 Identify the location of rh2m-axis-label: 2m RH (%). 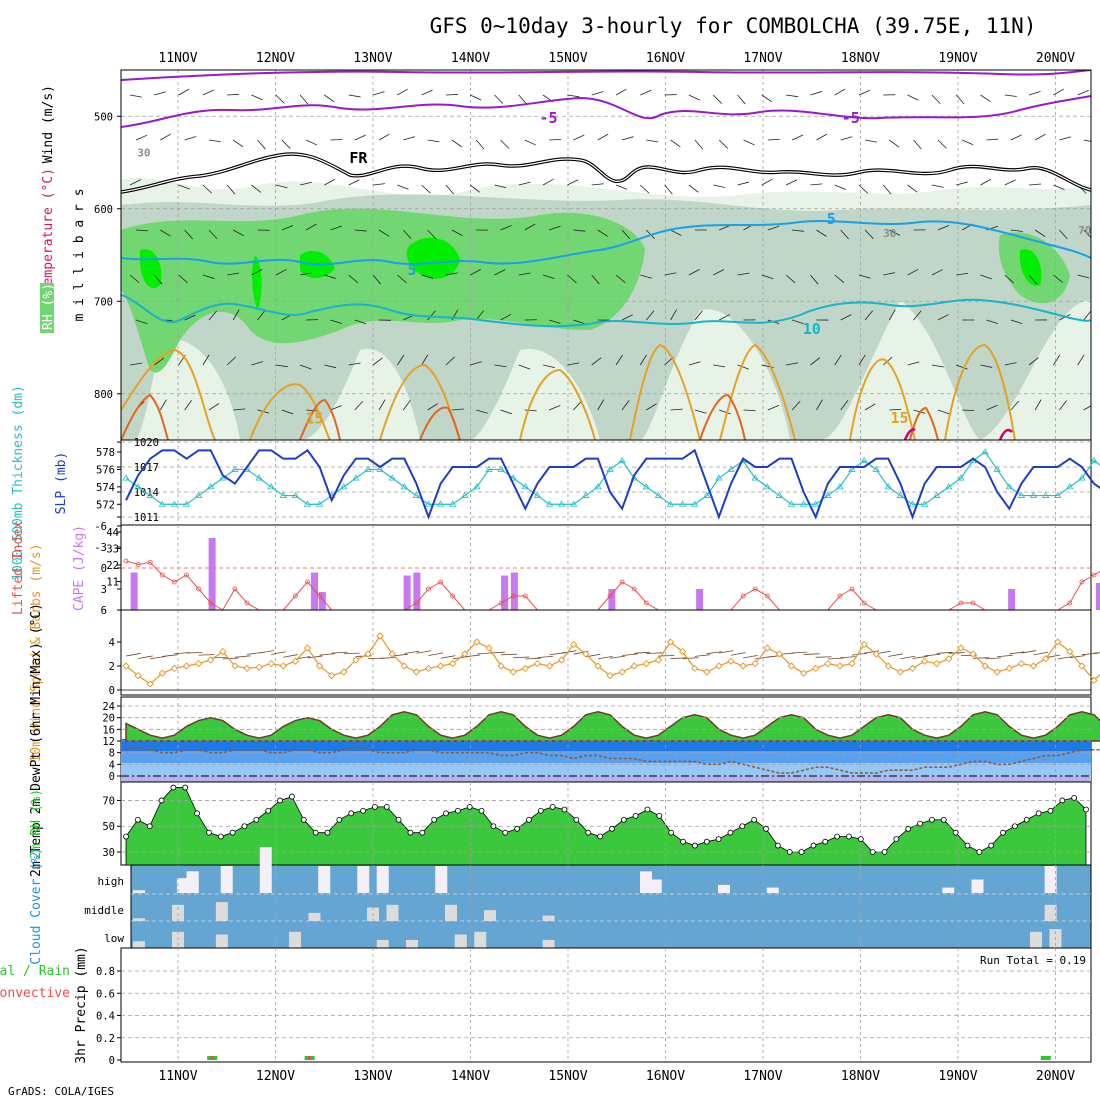
(36, 824).